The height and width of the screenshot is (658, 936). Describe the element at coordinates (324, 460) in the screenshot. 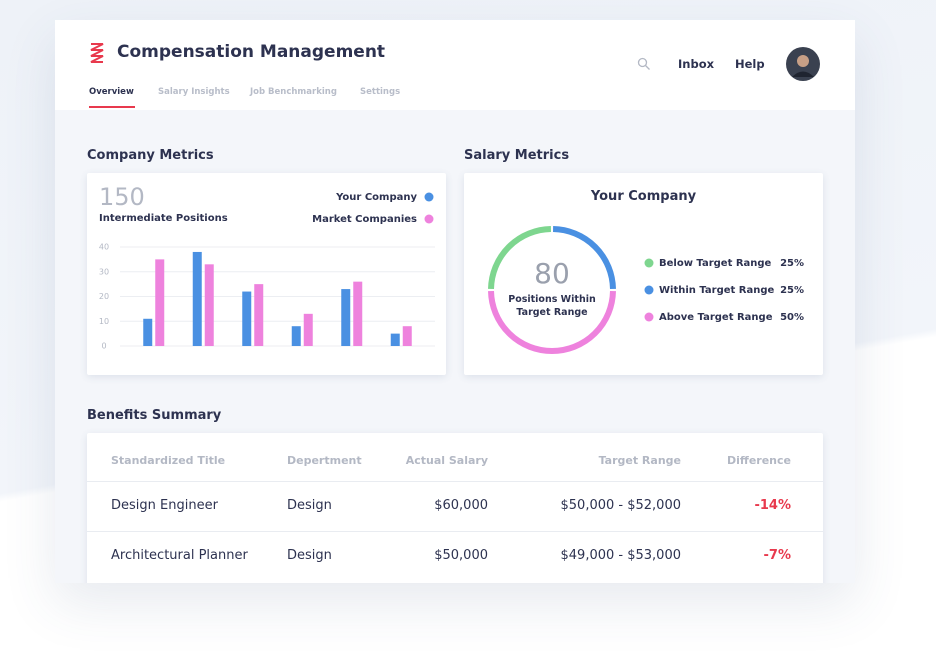

I see `column-header: Depertment` at that location.